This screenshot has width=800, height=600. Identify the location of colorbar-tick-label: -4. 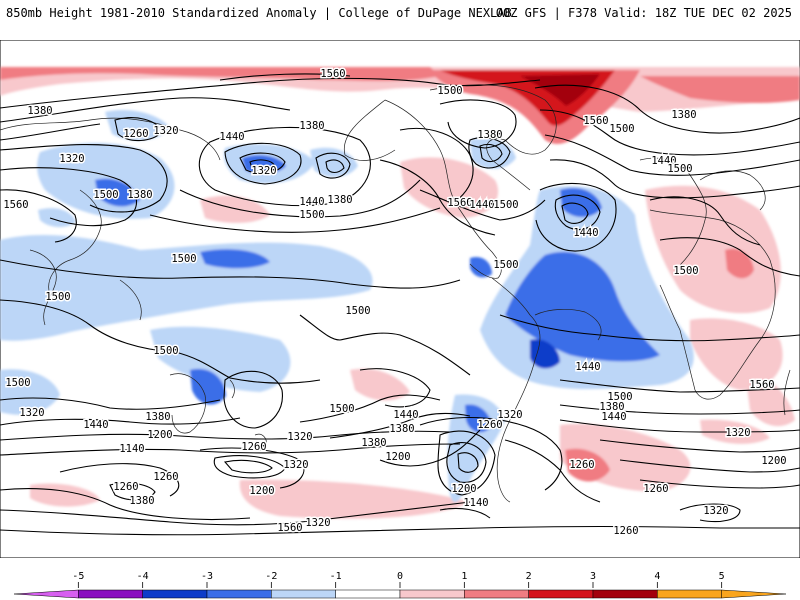
(143, 576).